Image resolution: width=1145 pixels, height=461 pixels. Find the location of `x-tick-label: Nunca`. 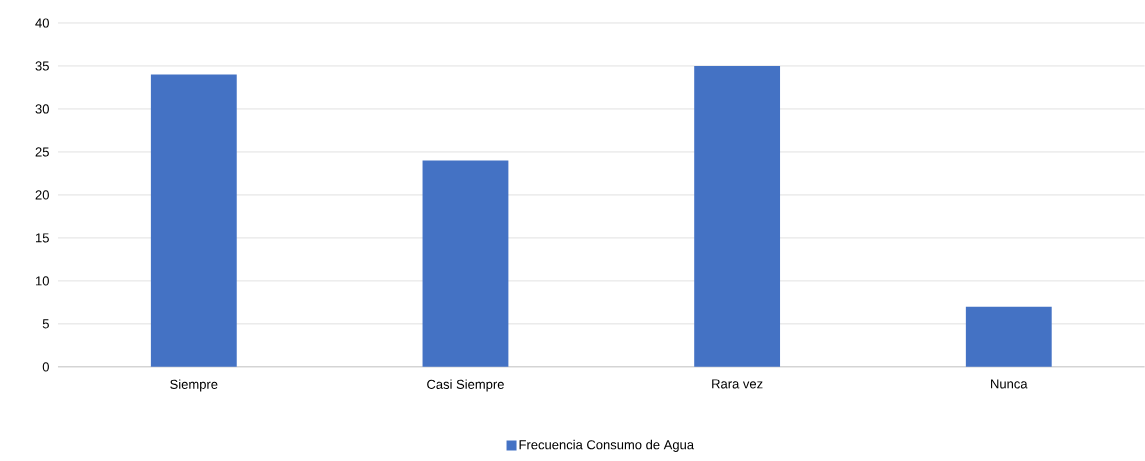

x-tick-label: Nunca is located at coordinates (1009, 384).